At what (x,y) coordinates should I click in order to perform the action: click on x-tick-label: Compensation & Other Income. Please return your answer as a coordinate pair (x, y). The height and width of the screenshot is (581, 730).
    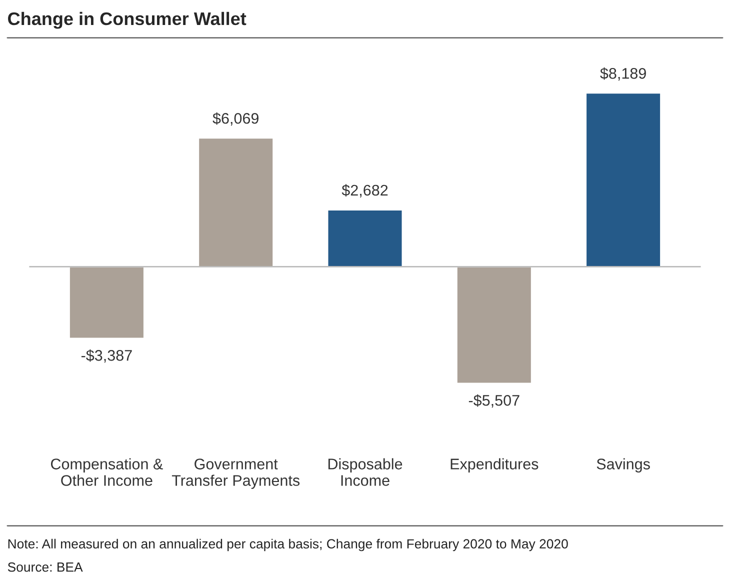
    Looking at the image, I should click on (106, 472).